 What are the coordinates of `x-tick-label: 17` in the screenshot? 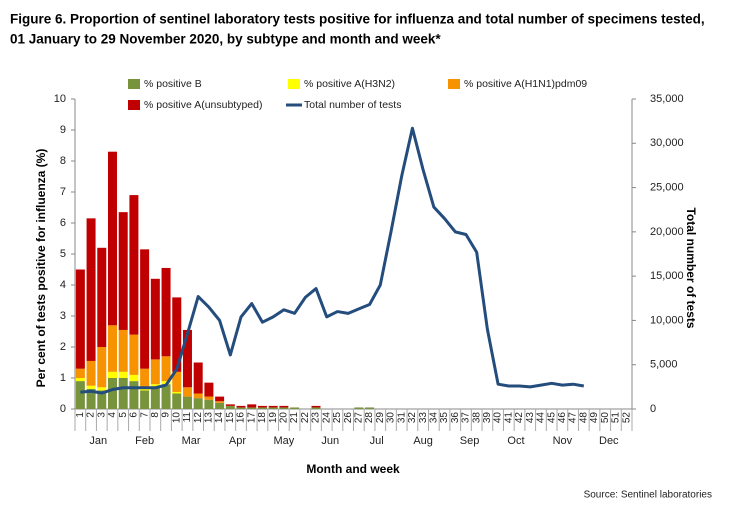 It's located at (251, 418).